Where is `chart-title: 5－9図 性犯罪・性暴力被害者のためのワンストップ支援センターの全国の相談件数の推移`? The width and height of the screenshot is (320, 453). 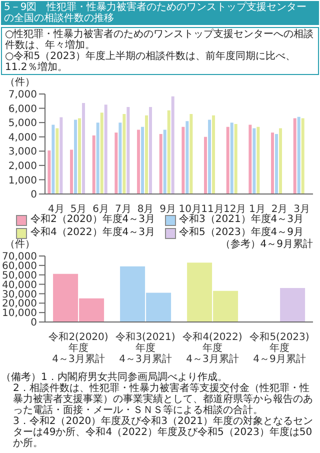 chart-title: 5－9図 性犯罪・性暴力被害者のためのワンストップ支援センターの全国の相談件数の推移 is located at coordinates (160, 13).